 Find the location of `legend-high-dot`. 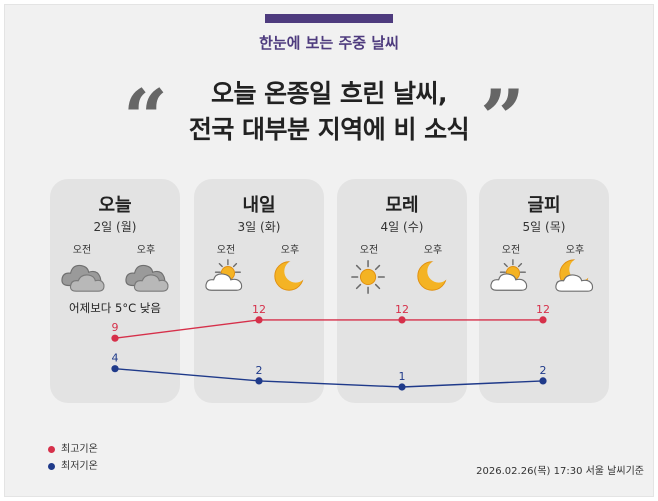

legend-high-dot is located at coordinates (51, 449).